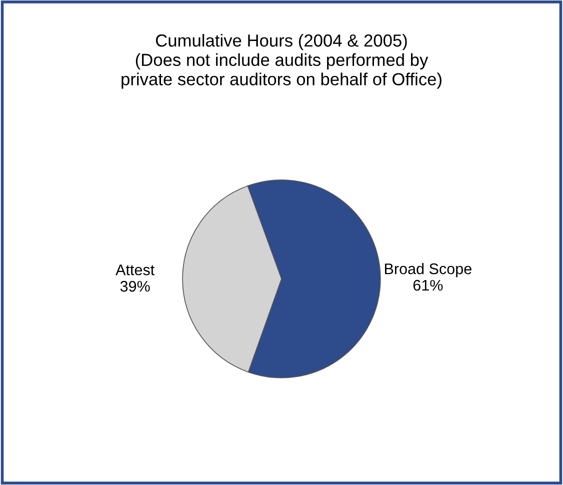 Image resolution: width=563 pixels, height=485 pixels. What do you see at coordinates (135, 286) in the screenshot?
I see `data-label: 39%` at bounding box center [135, 286].